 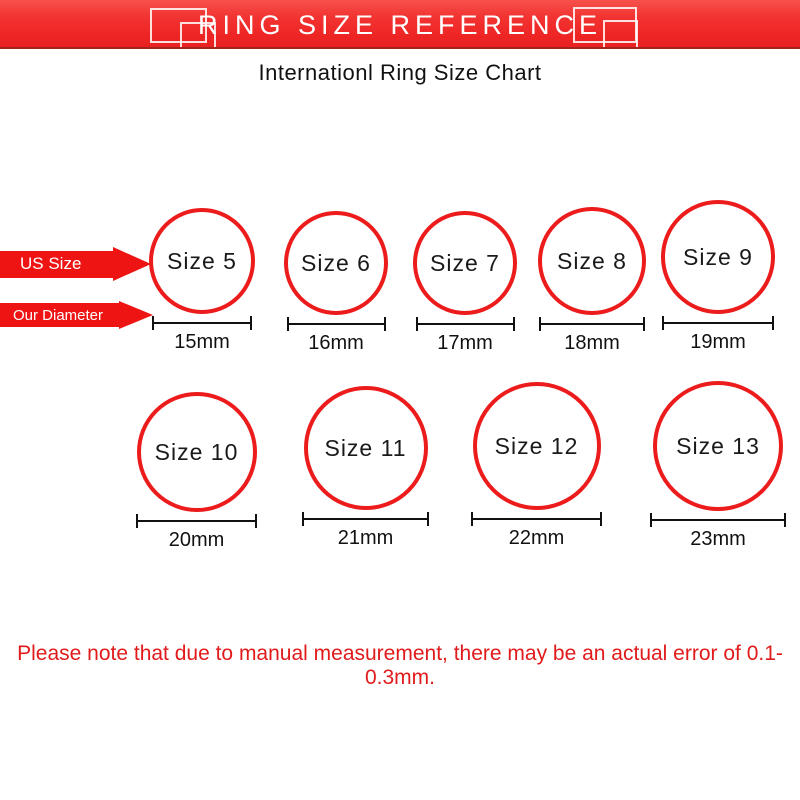 I want to click on ring-size-9: Size 9 19mm, so click(x=718, y=277).